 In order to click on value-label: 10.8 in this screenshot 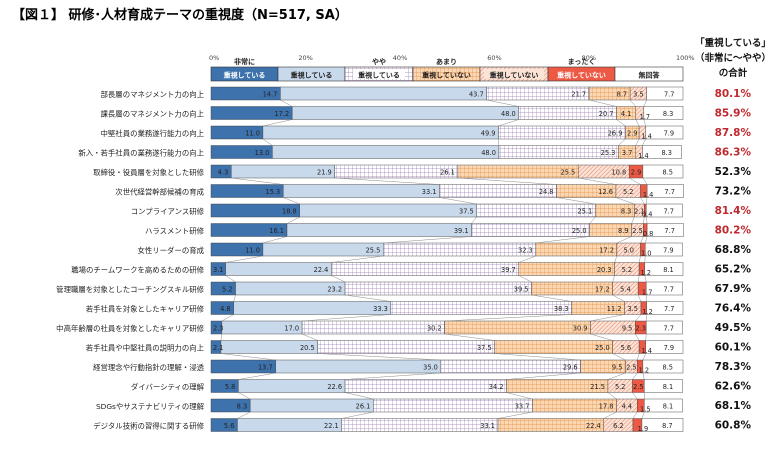, I will do `click(619, 172)`.